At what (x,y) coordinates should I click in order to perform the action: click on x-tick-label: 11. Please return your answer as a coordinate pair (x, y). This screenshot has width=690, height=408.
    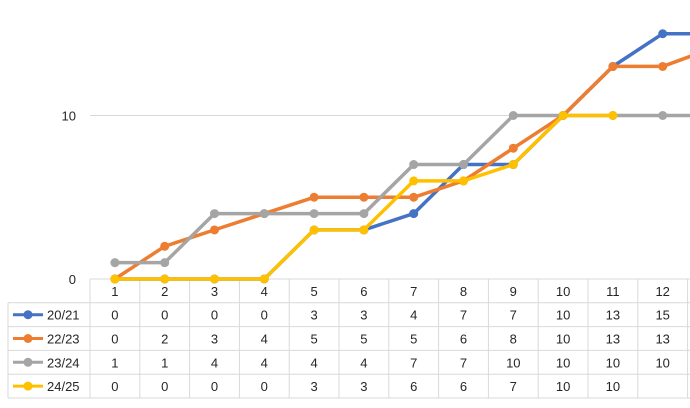
    Looking at the image, I should click on (613, 291).